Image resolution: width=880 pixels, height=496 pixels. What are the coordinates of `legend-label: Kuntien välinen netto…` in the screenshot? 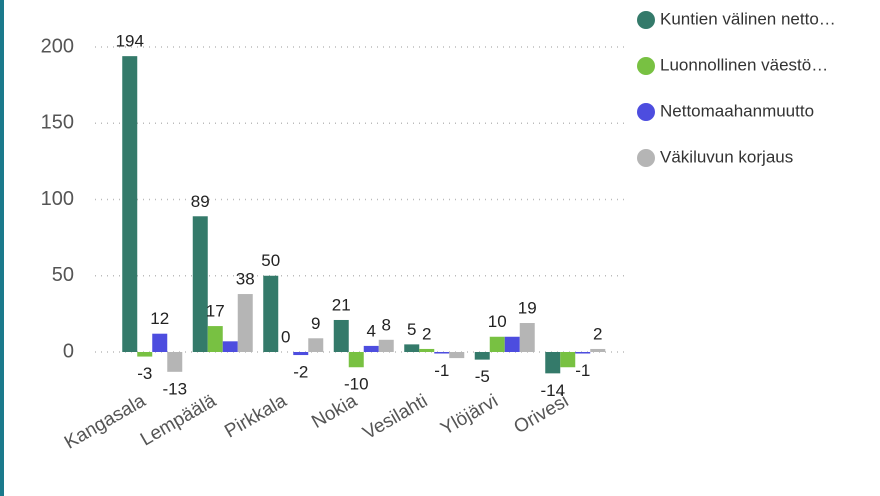 It's located at (748, 18).